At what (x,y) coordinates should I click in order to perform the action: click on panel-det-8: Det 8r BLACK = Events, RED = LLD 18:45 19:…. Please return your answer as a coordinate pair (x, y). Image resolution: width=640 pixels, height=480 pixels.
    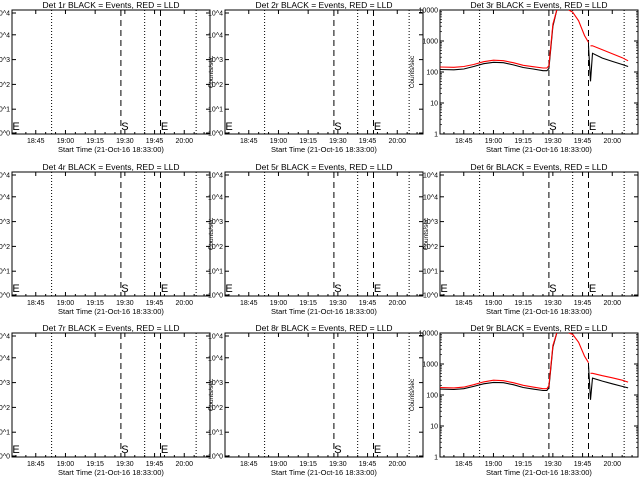
    Looking at the image, I should click on (316, 400).